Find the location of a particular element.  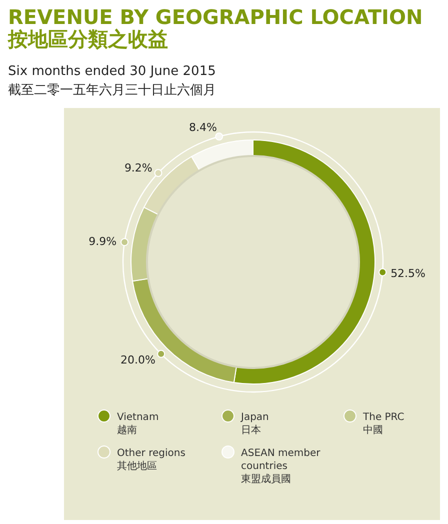

data-label: 9.2% is located at coordinates (138, 168).